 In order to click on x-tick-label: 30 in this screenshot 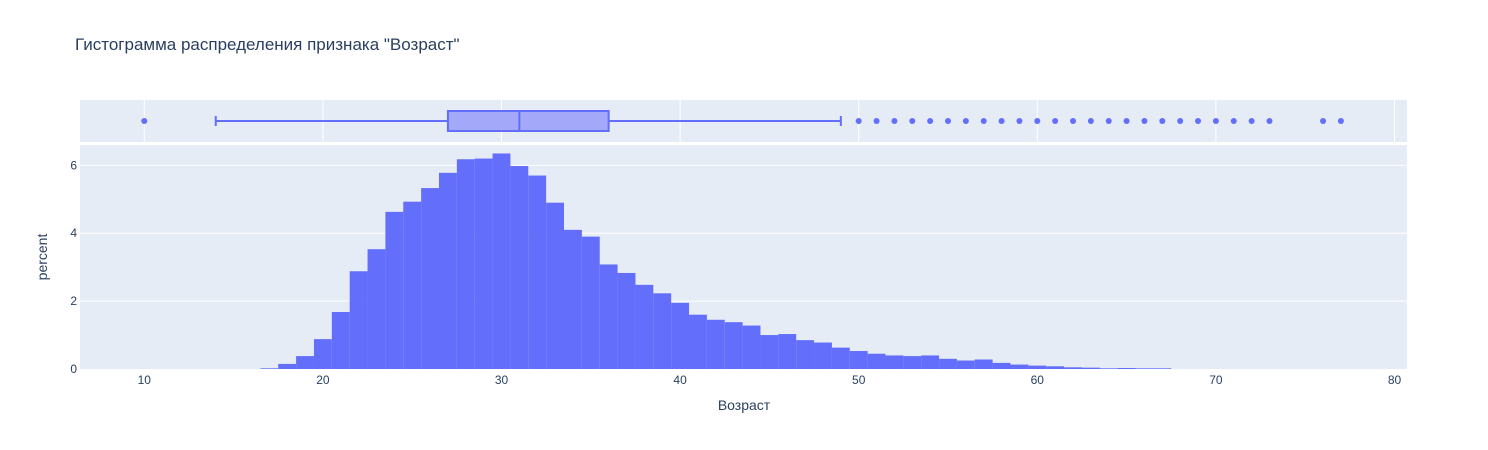, I will do `click(502, 380)`.